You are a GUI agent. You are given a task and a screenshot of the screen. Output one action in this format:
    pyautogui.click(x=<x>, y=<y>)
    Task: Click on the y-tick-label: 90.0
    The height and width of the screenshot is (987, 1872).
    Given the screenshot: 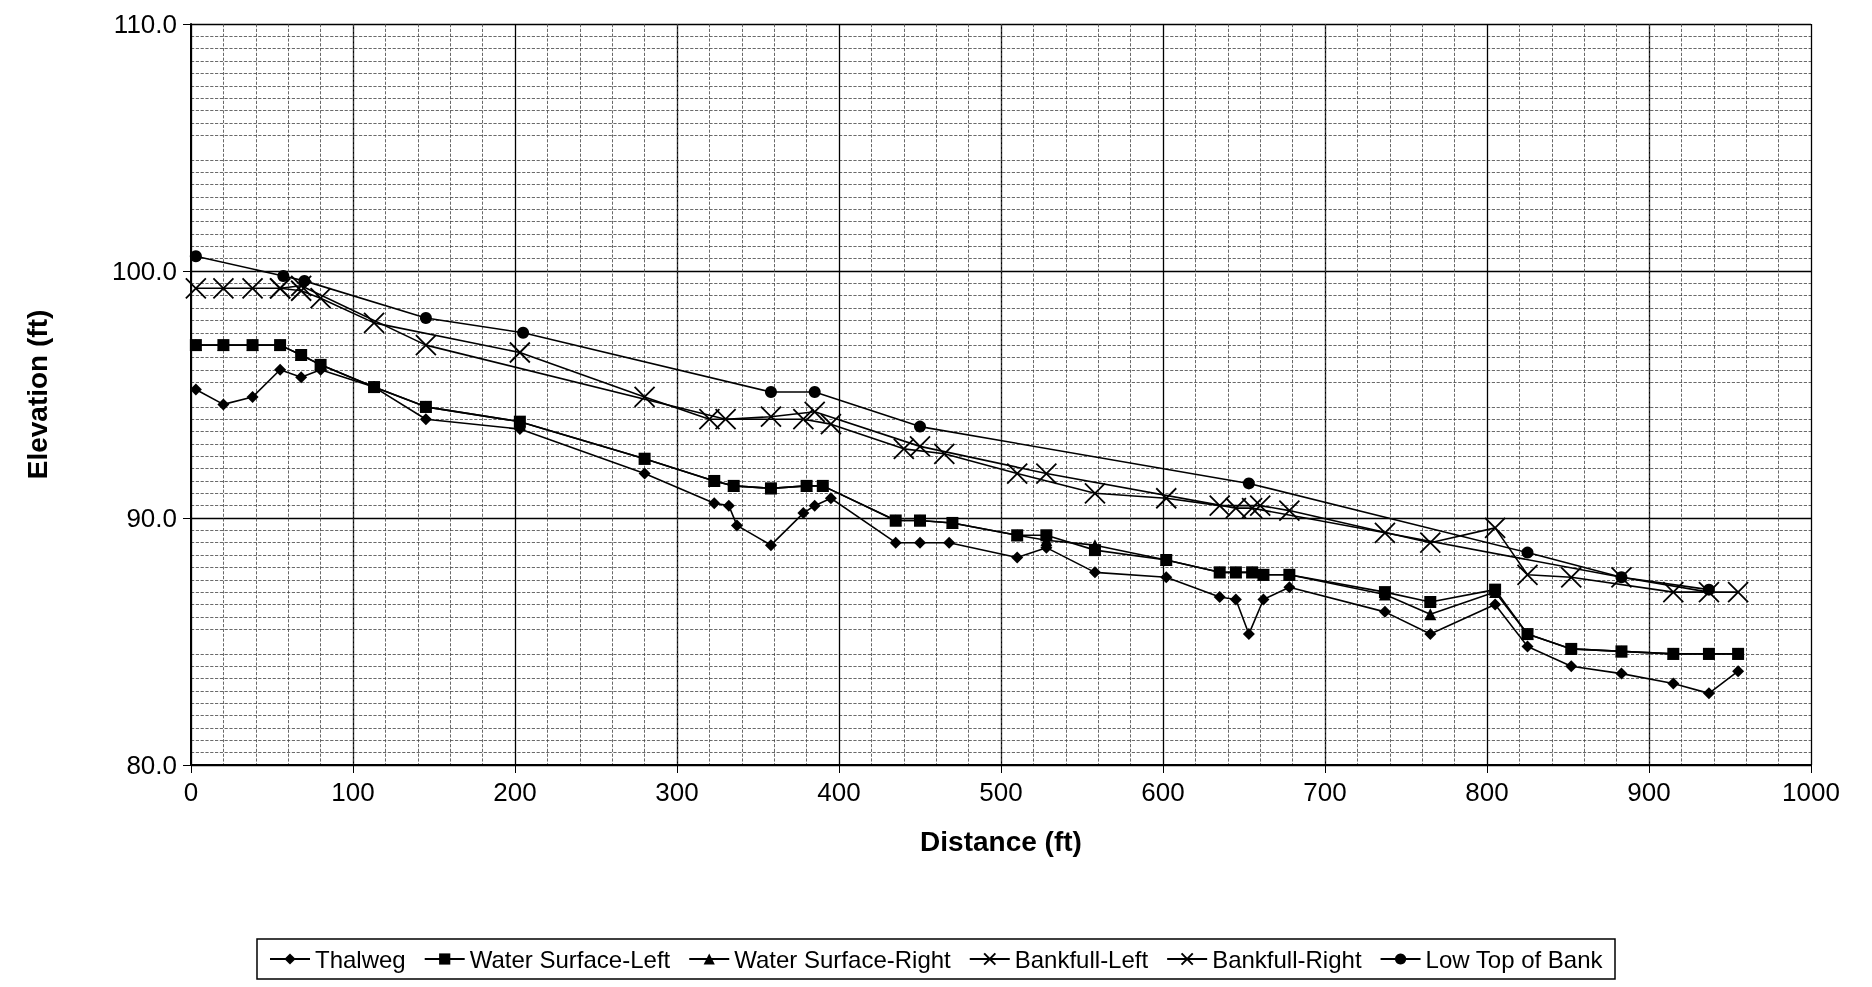 What is the action you would take?
    pyautogui.click(x=151, y=518)
    